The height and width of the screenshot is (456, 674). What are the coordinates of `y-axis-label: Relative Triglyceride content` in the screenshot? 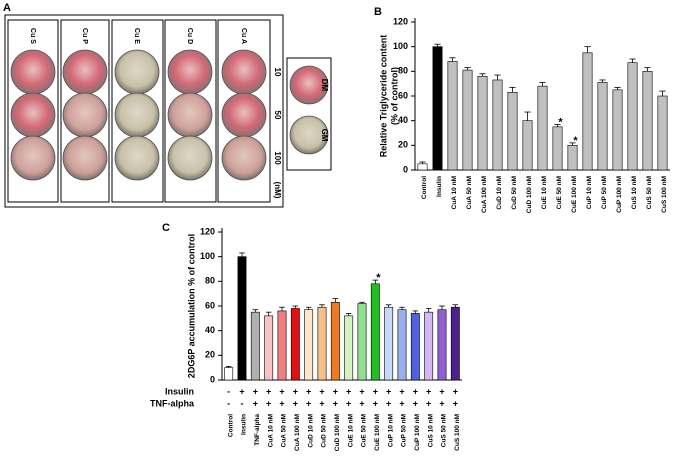 It's located at (383, 96).